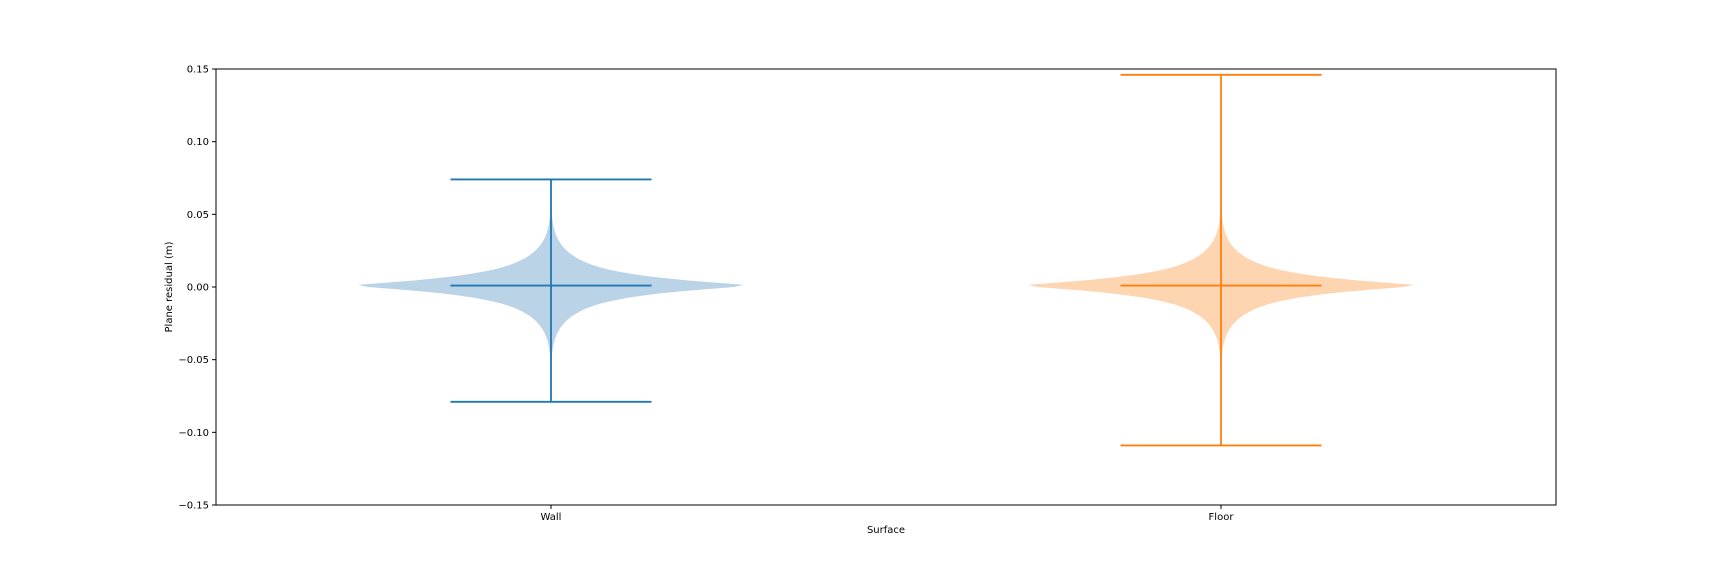  Describe the element at coordinates (886, 530) in the screenshot. I see `x-axis-label: Surface` at that location.